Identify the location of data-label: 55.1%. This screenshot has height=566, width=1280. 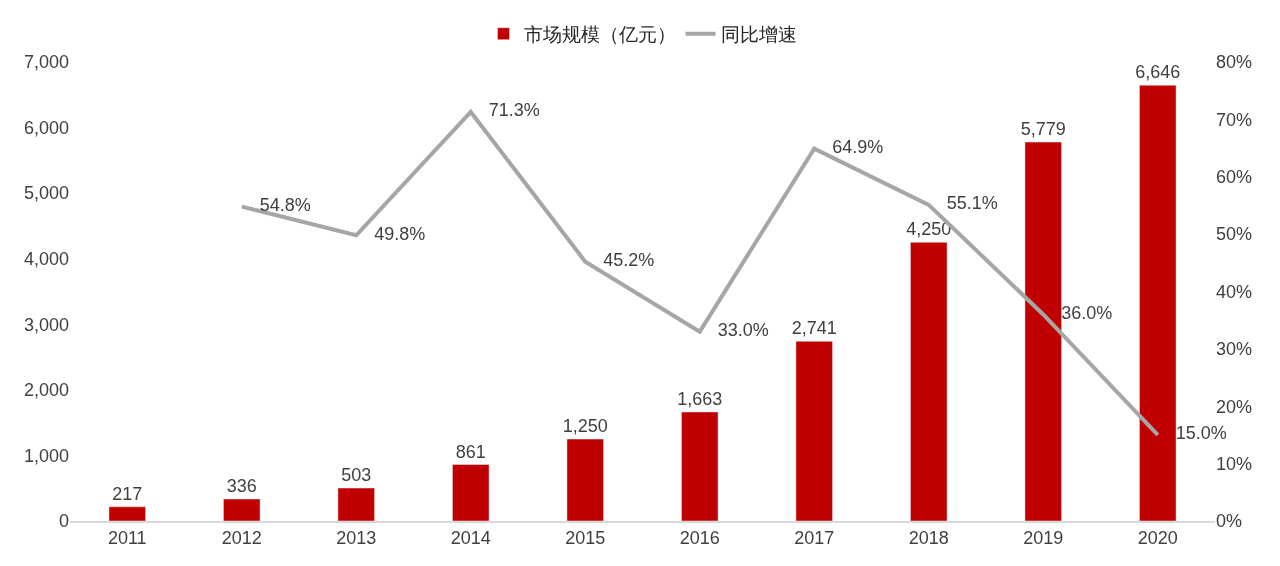
(963, 203).